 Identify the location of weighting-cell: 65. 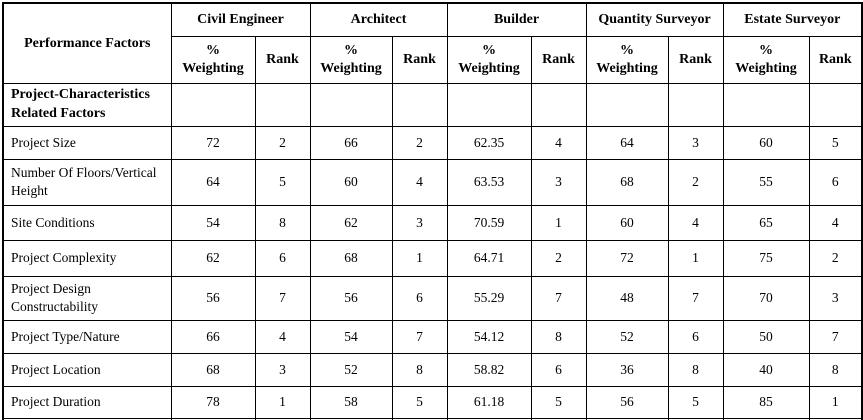
(766, 222).